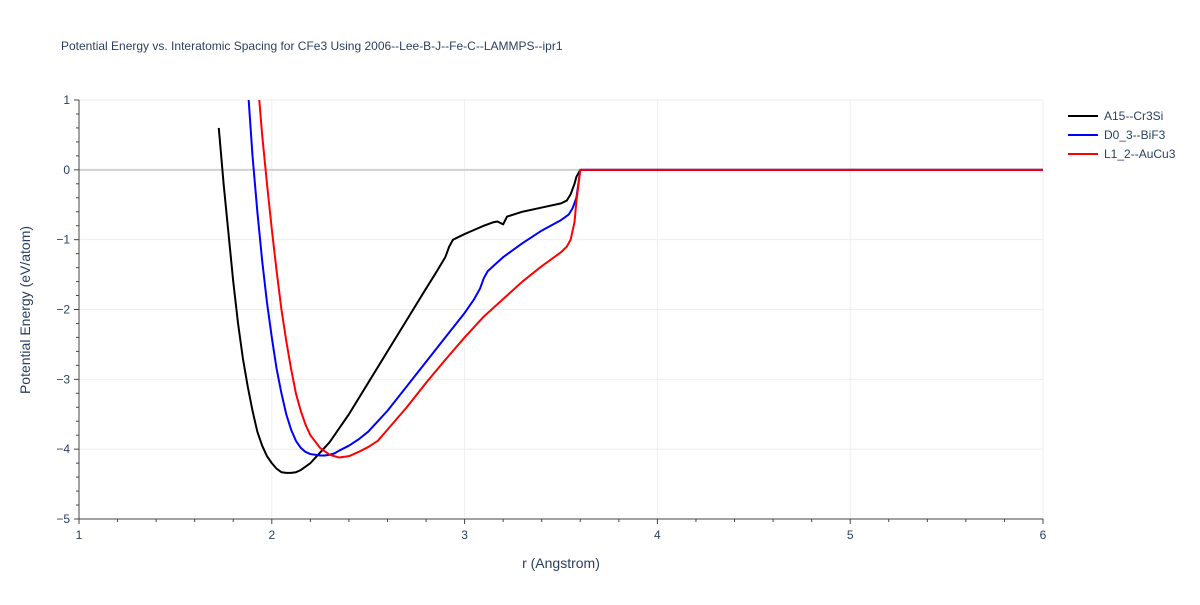 This screenshot has height=605, width=1200. I want to click on legend-item: L1_2--AuCu3, so click(1122, 154).